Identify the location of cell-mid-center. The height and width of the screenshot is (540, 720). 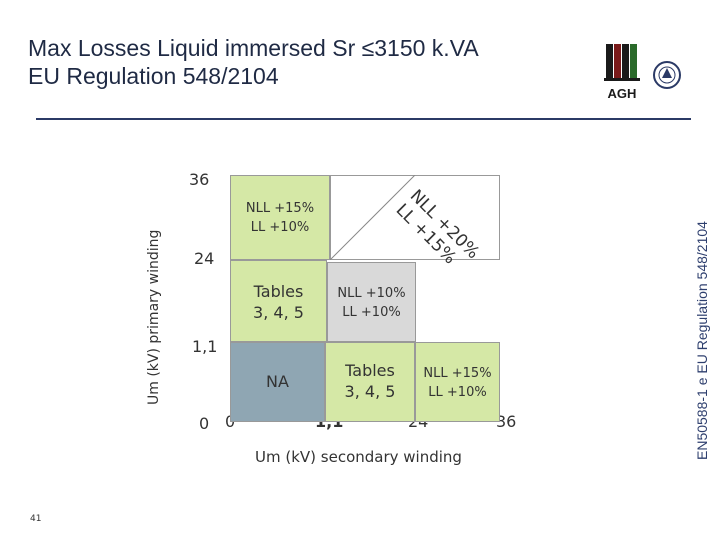
(371, 302).